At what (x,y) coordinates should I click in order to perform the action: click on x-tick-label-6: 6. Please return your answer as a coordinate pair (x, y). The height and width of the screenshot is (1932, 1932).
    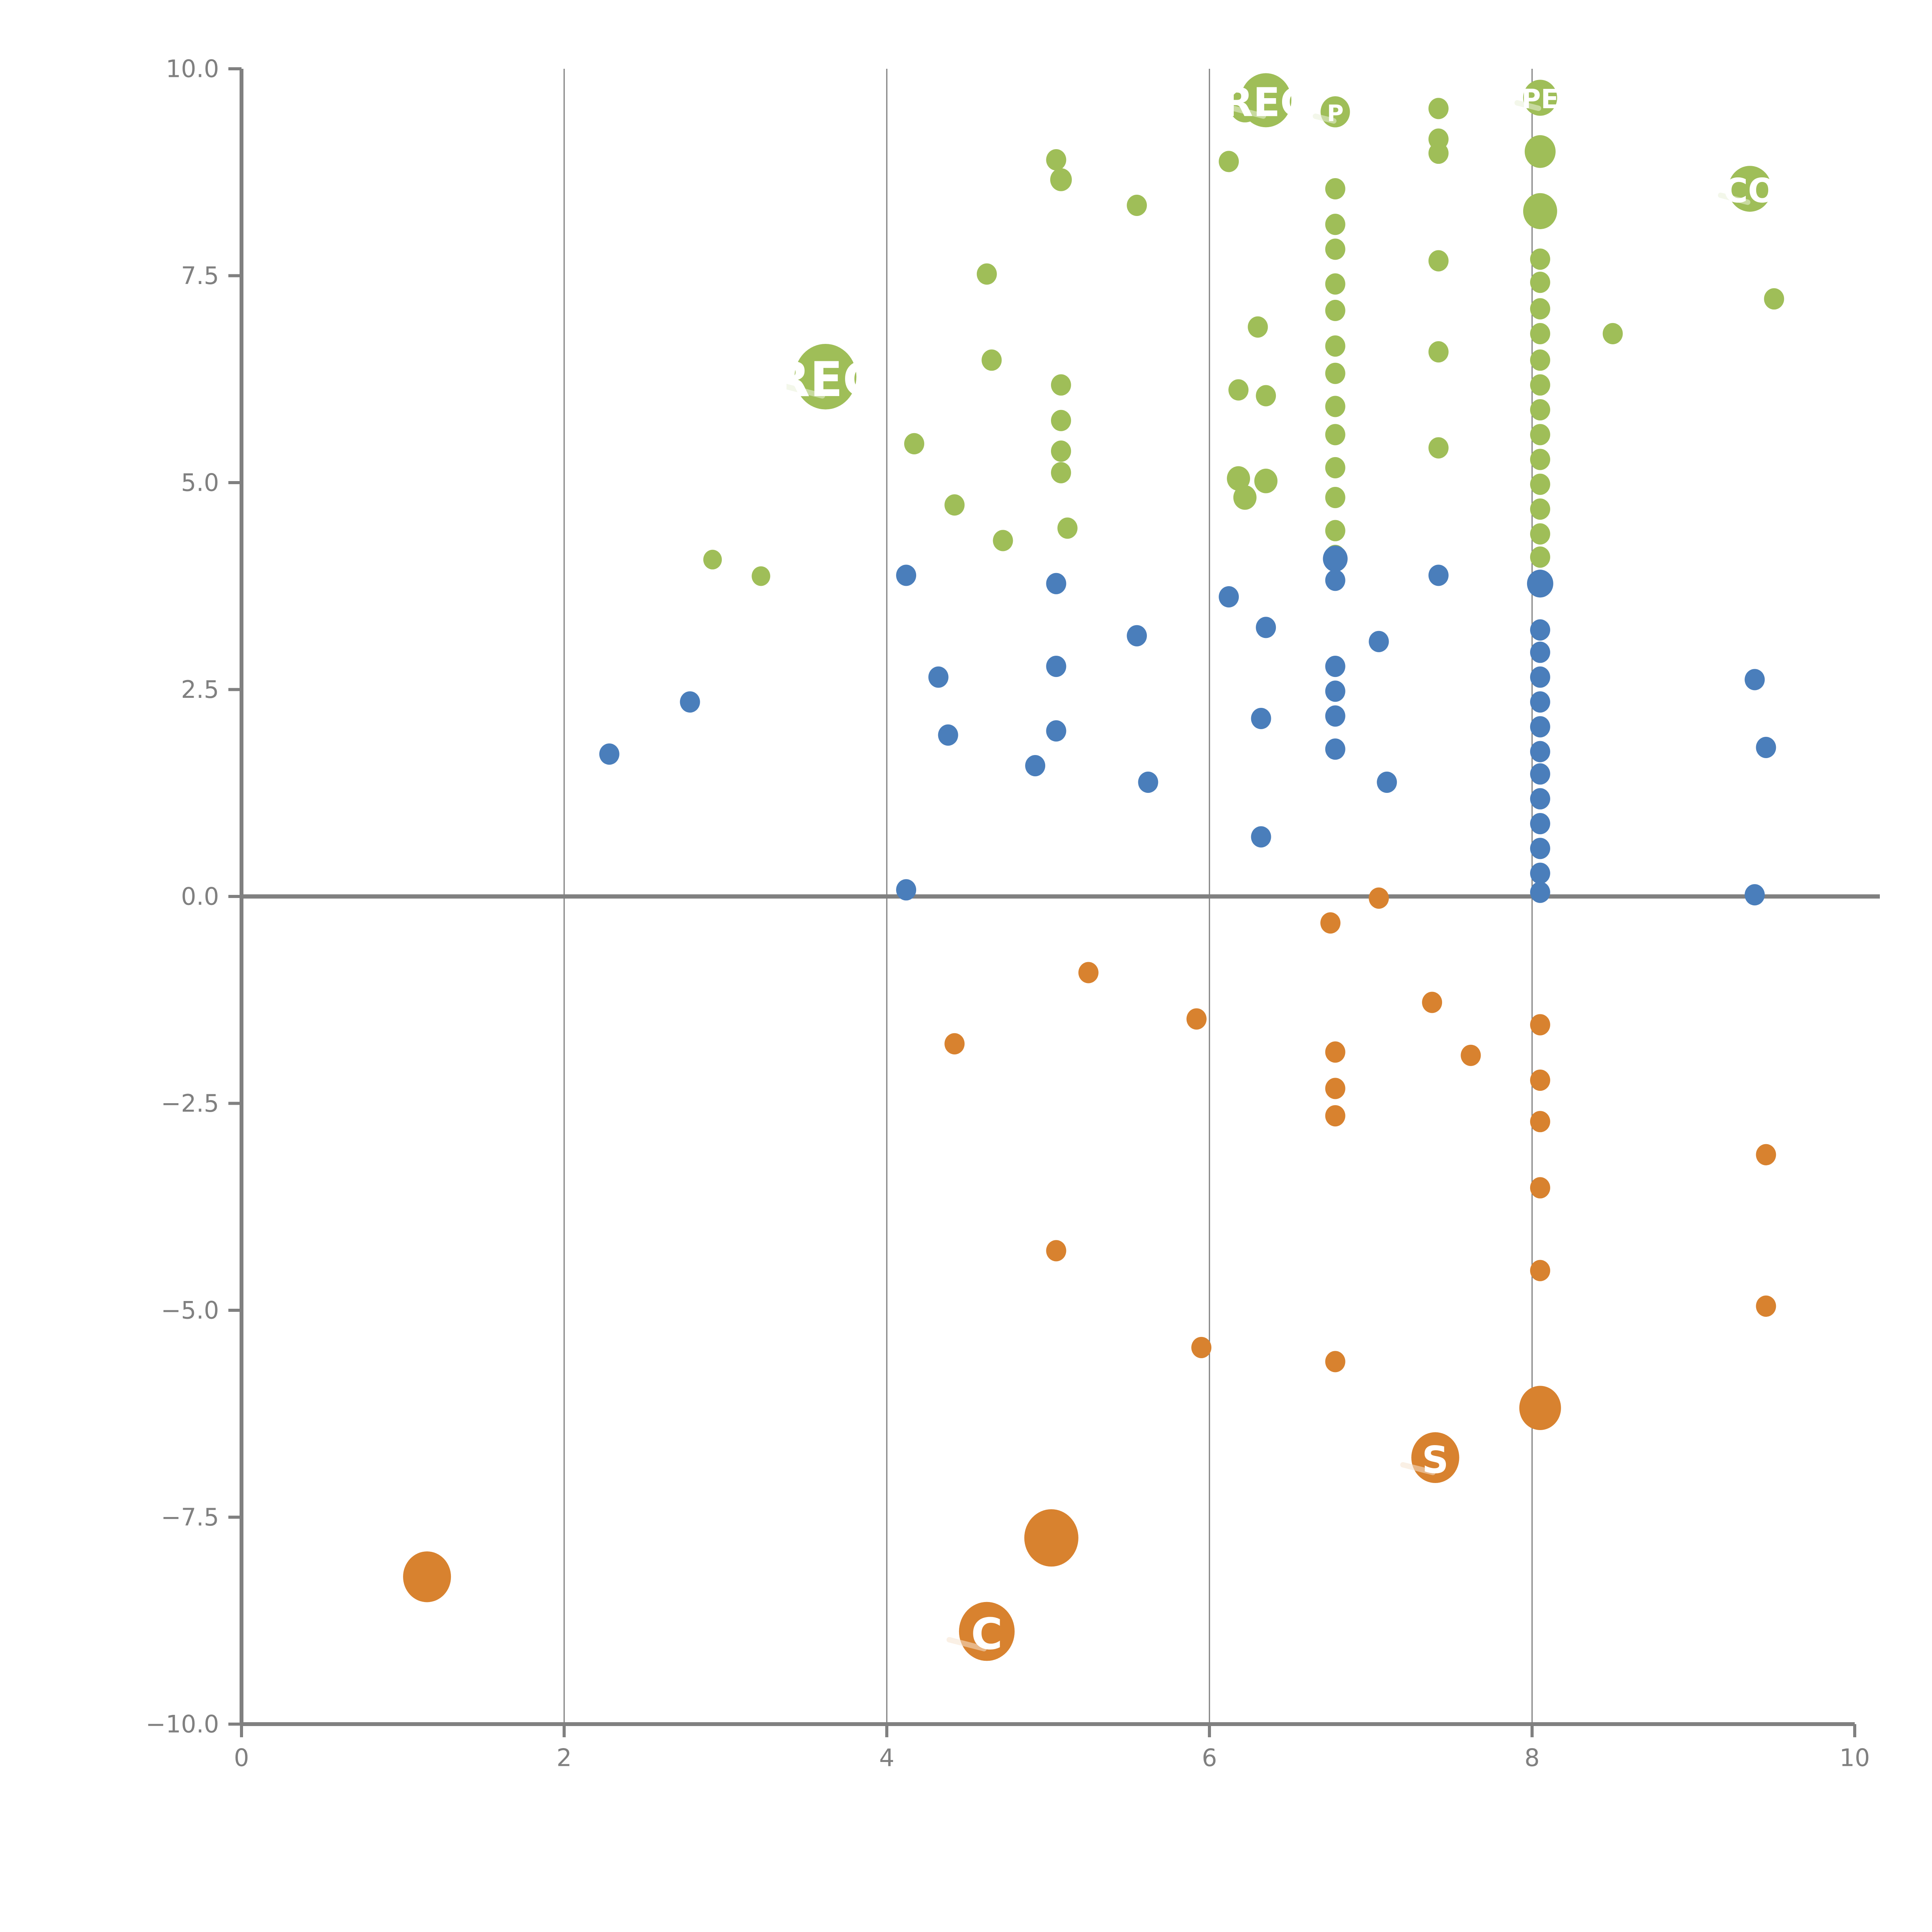
    Looking at the image, I should click on (1210, 1757).